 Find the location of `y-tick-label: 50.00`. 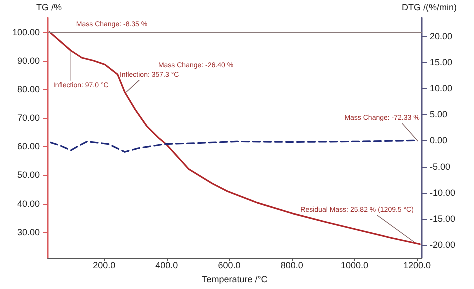

y-tick-label: 50.00 is located at coordinates (28, 175).